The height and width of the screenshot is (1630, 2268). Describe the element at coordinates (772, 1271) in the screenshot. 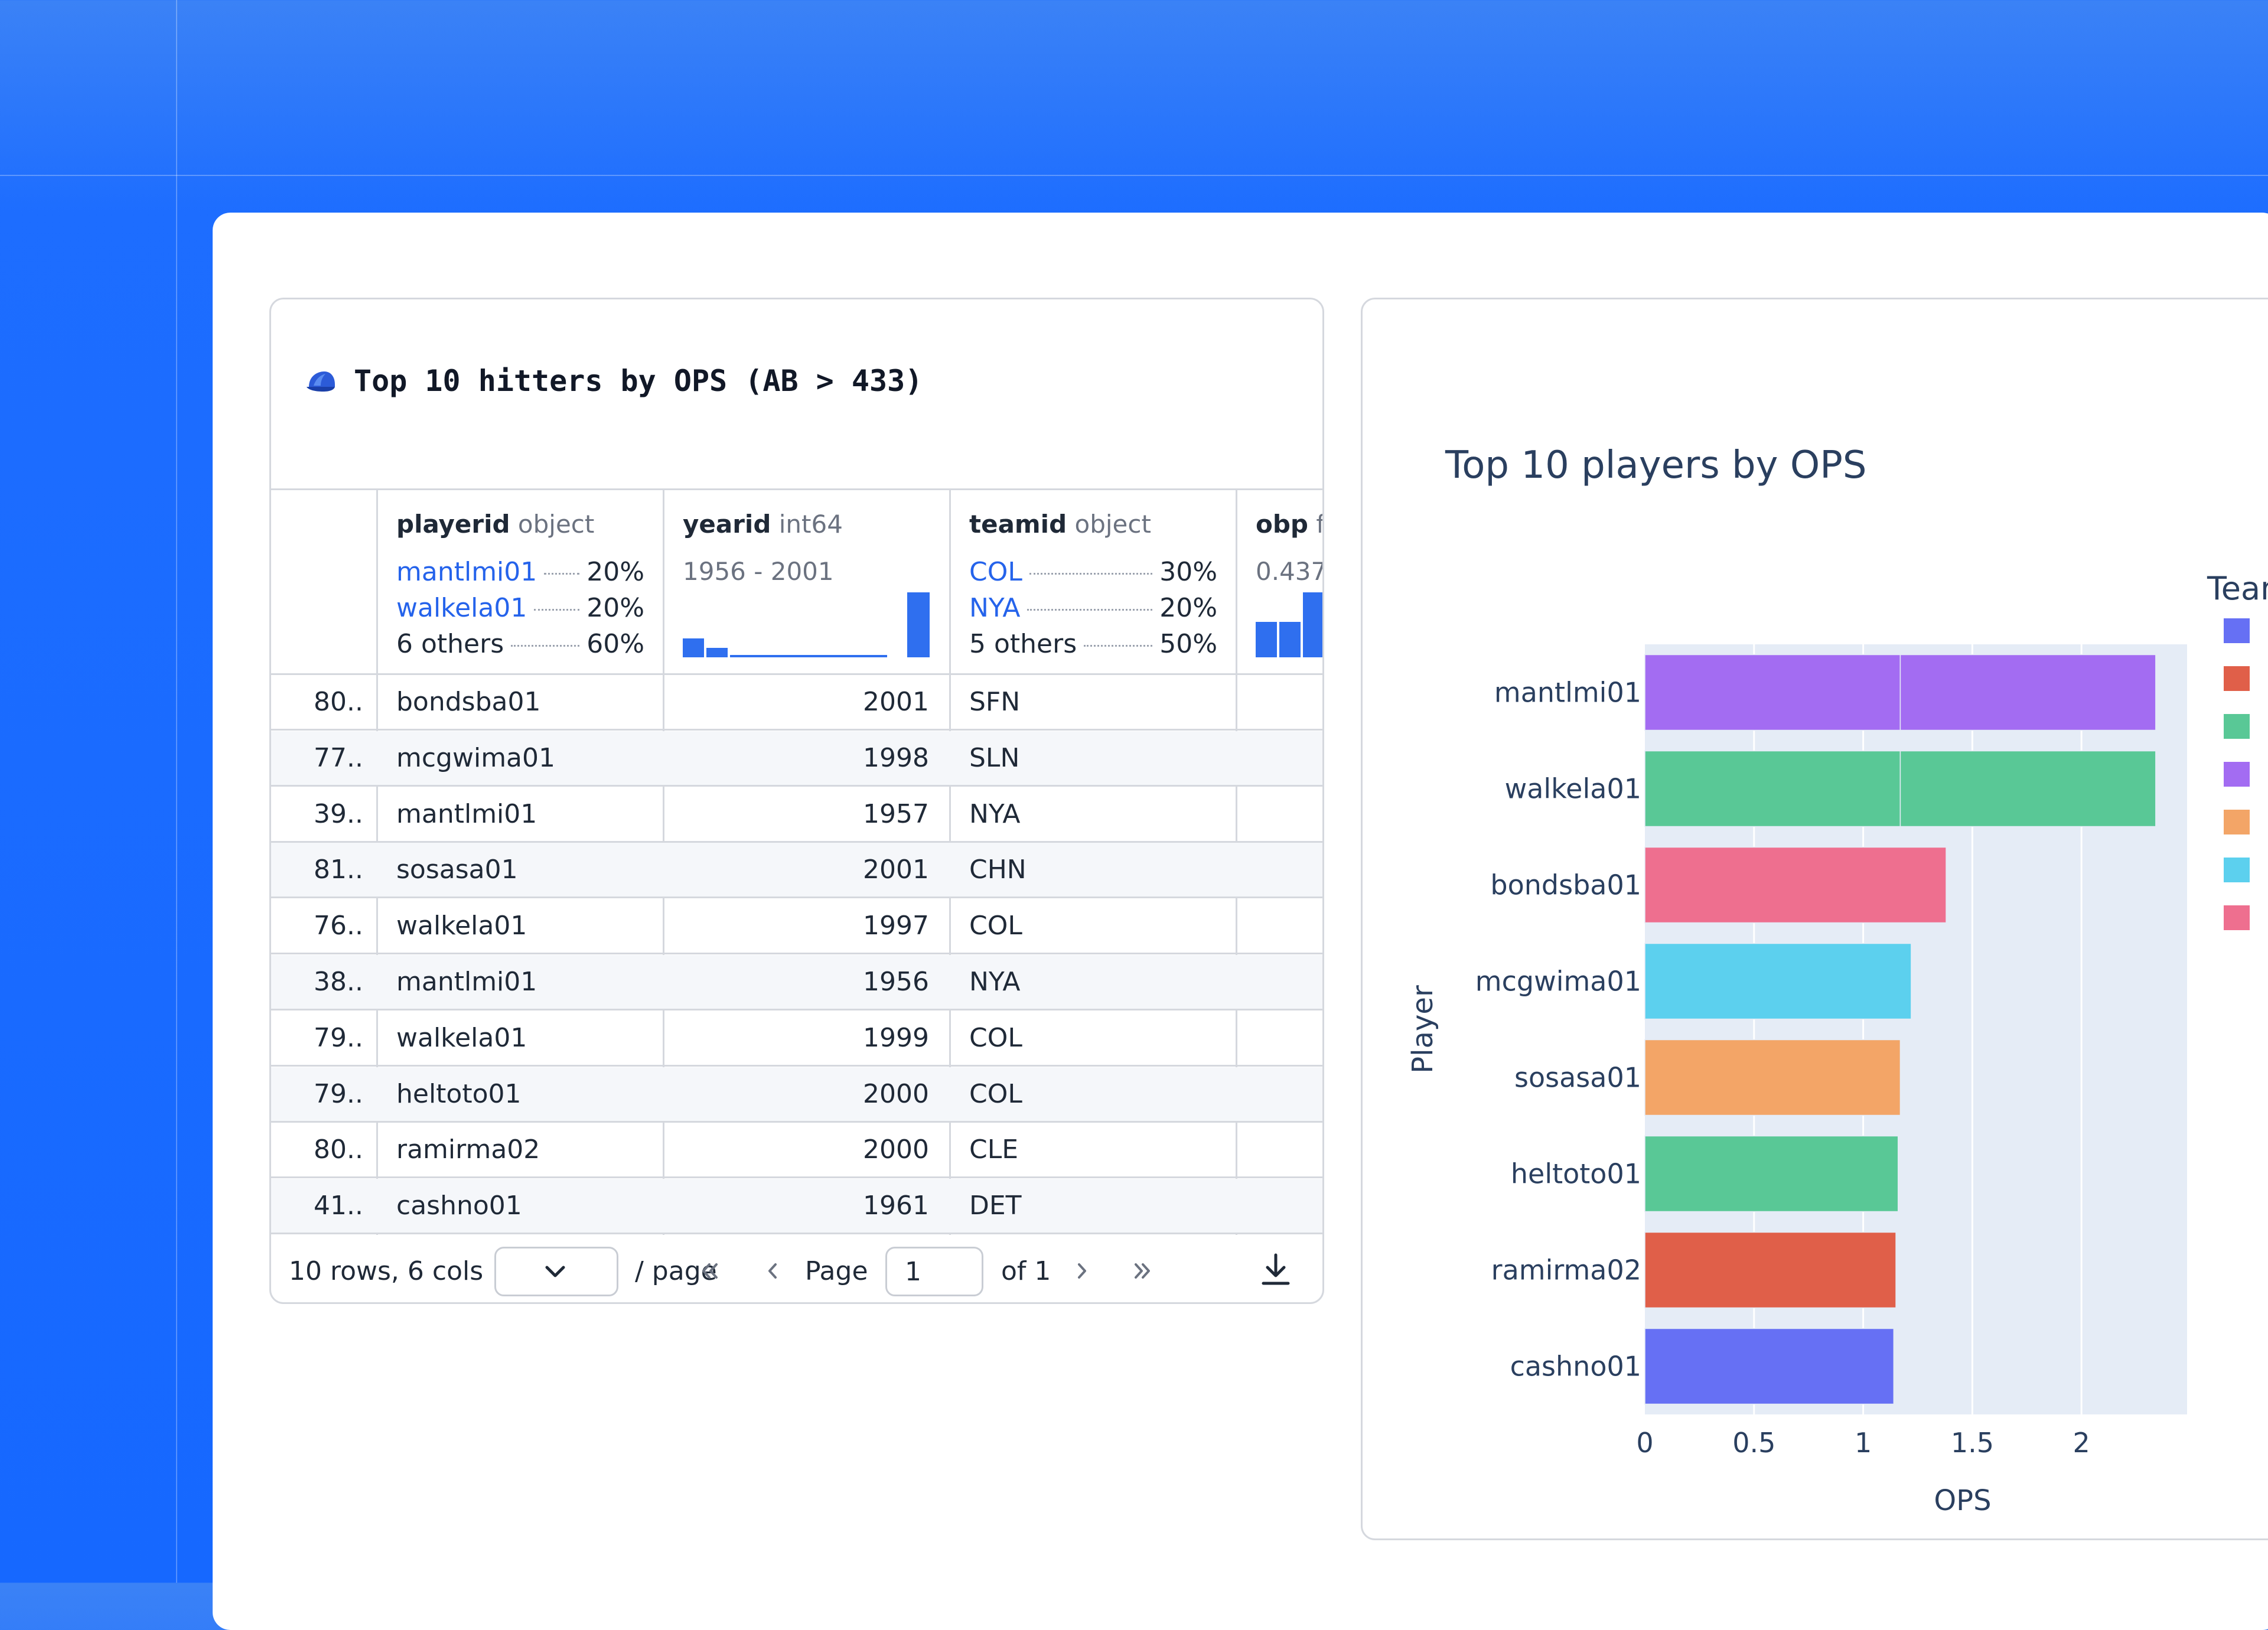

I see `prev-page-icon` at that location.